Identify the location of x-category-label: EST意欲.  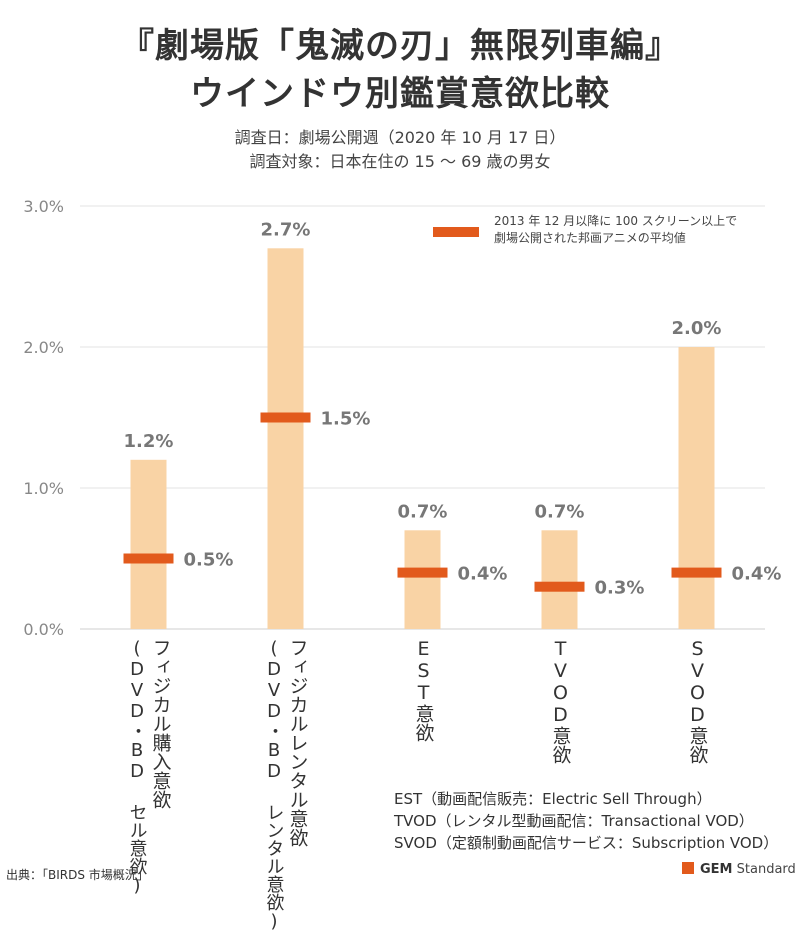
(423, 690).